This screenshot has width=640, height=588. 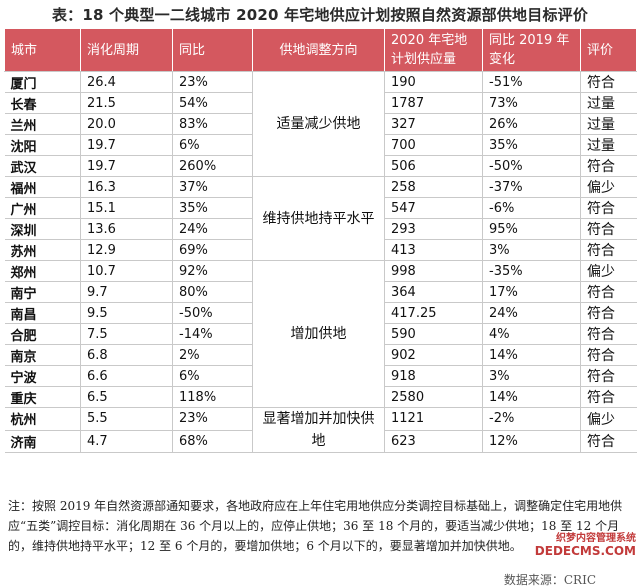 I want to click on cycle-cell: 13.6, so click(x=126, y=229).